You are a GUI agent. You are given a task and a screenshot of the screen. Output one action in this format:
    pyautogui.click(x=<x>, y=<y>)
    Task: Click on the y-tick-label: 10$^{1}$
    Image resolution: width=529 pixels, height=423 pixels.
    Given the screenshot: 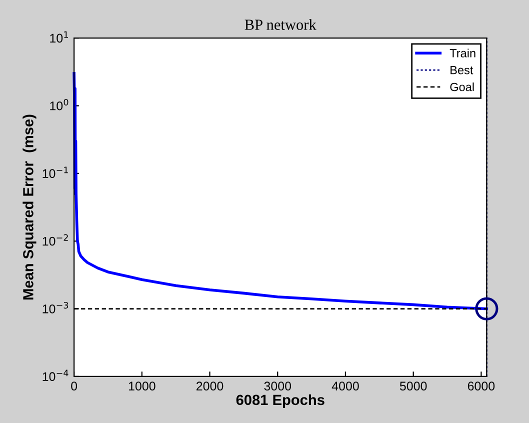 What is the action you would take?
    pyautogui.click(x=59, y=37)
    